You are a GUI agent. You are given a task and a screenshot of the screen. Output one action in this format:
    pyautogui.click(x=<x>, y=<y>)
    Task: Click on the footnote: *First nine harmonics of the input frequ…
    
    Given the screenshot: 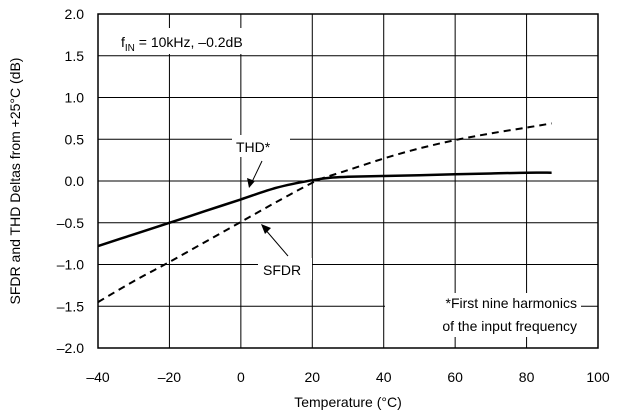 What is the action you would take?
    pyautogui.click(x=483, y=315)
    